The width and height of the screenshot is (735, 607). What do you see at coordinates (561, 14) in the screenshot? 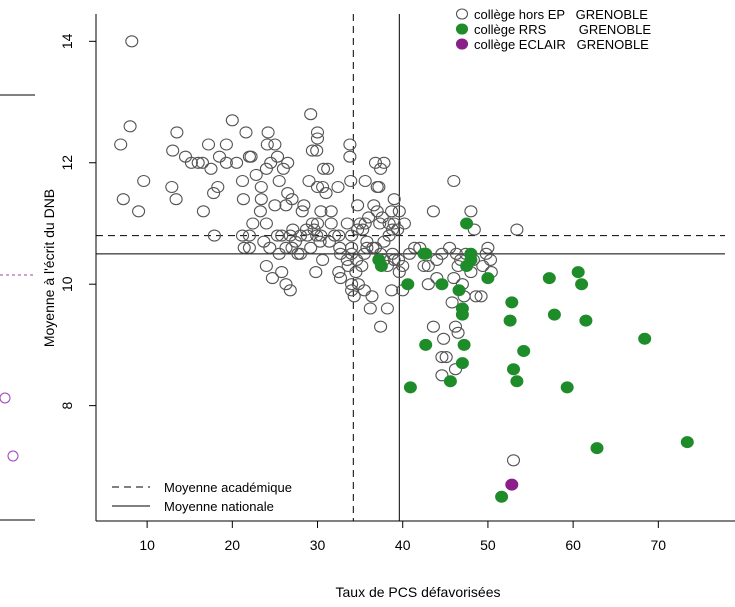
I see `legend-label: collège hors EP GRENOBLE` at bounding box center [561, 14].